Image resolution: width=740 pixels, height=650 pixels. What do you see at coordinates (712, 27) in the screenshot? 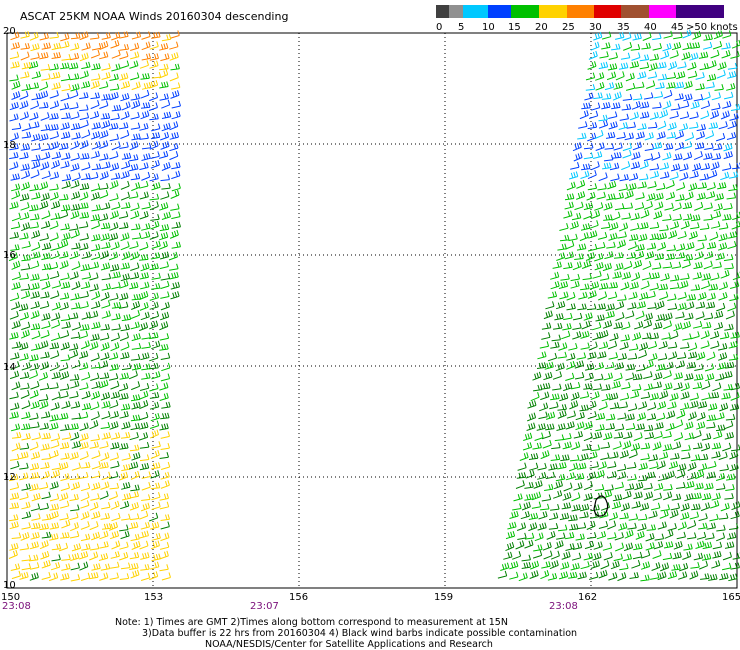
I see `legend-tick-label: >50 knots` at bounding box center [712, 27].